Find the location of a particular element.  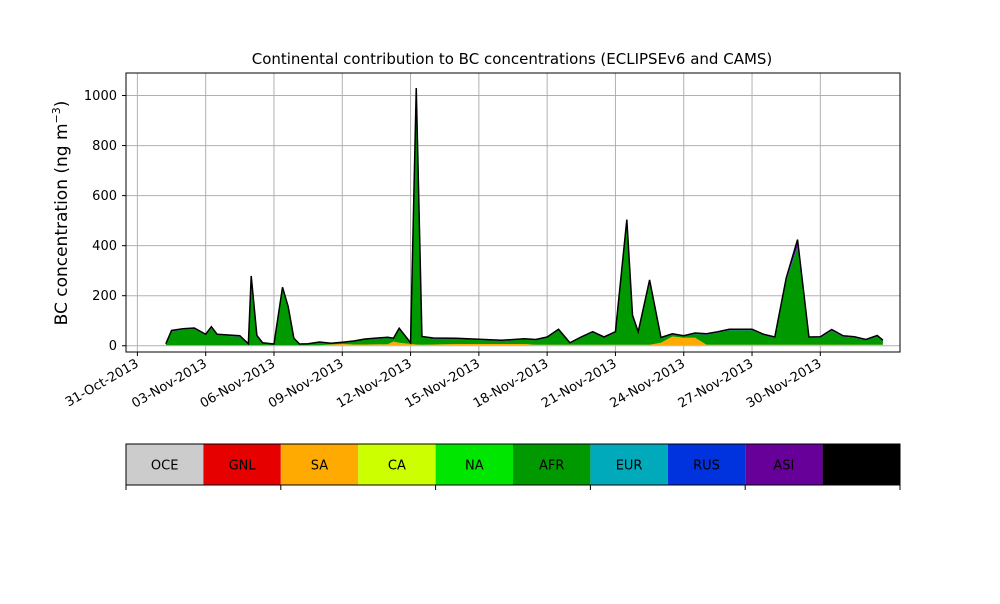

legend-swatch-afr is located at coordinates (552, 464).